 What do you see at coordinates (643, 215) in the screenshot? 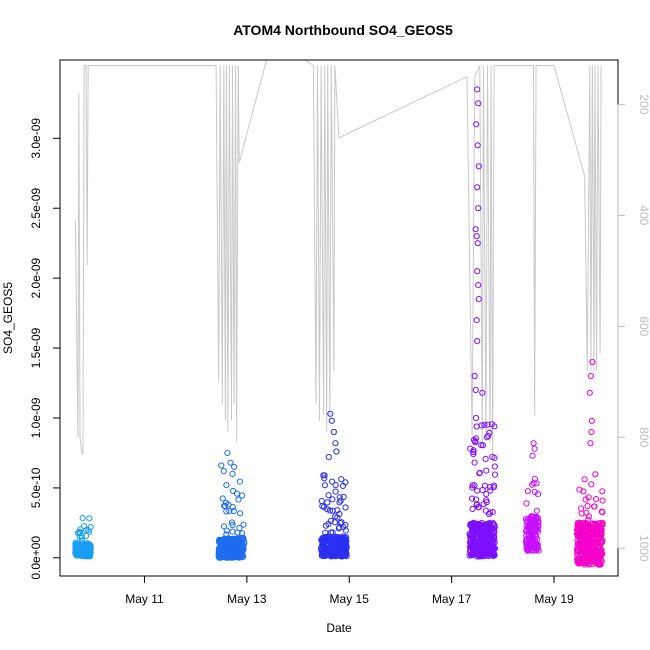
I see `y2-tick-label: 400` at bounding box center [643, 215].